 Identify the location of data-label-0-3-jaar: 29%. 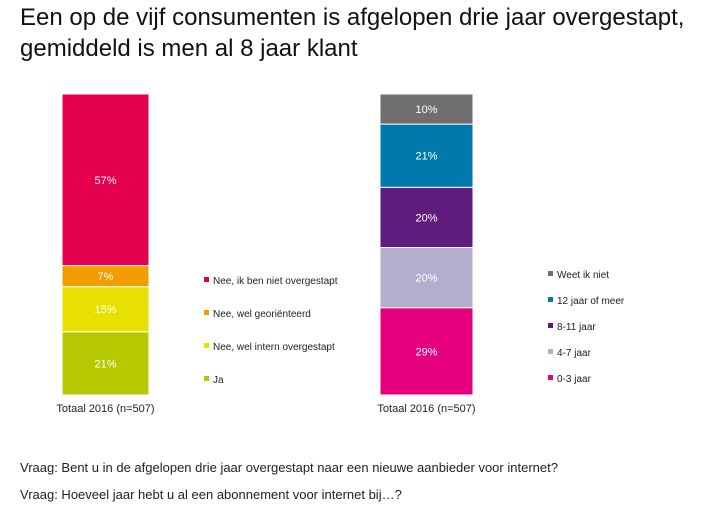
(426, 352).